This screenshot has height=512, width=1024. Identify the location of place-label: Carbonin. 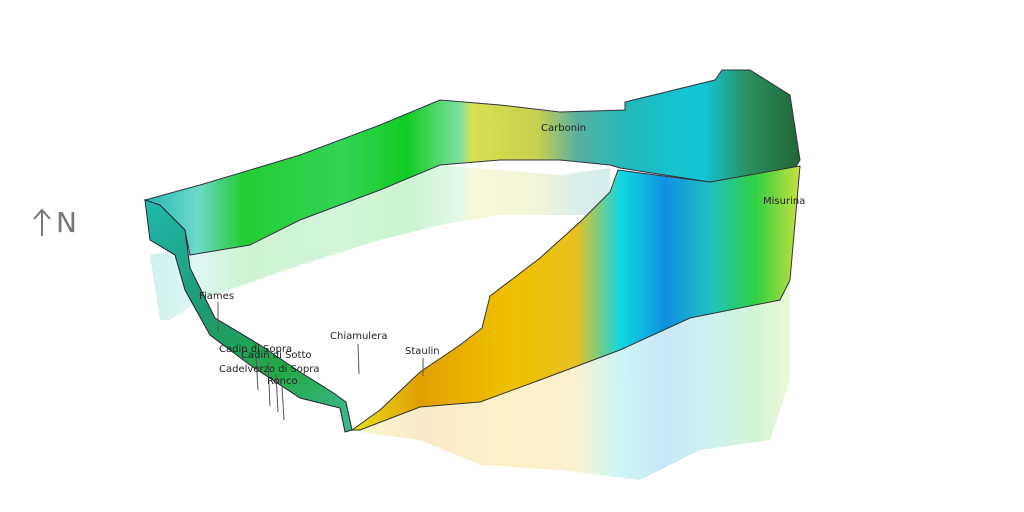
(563, 128).